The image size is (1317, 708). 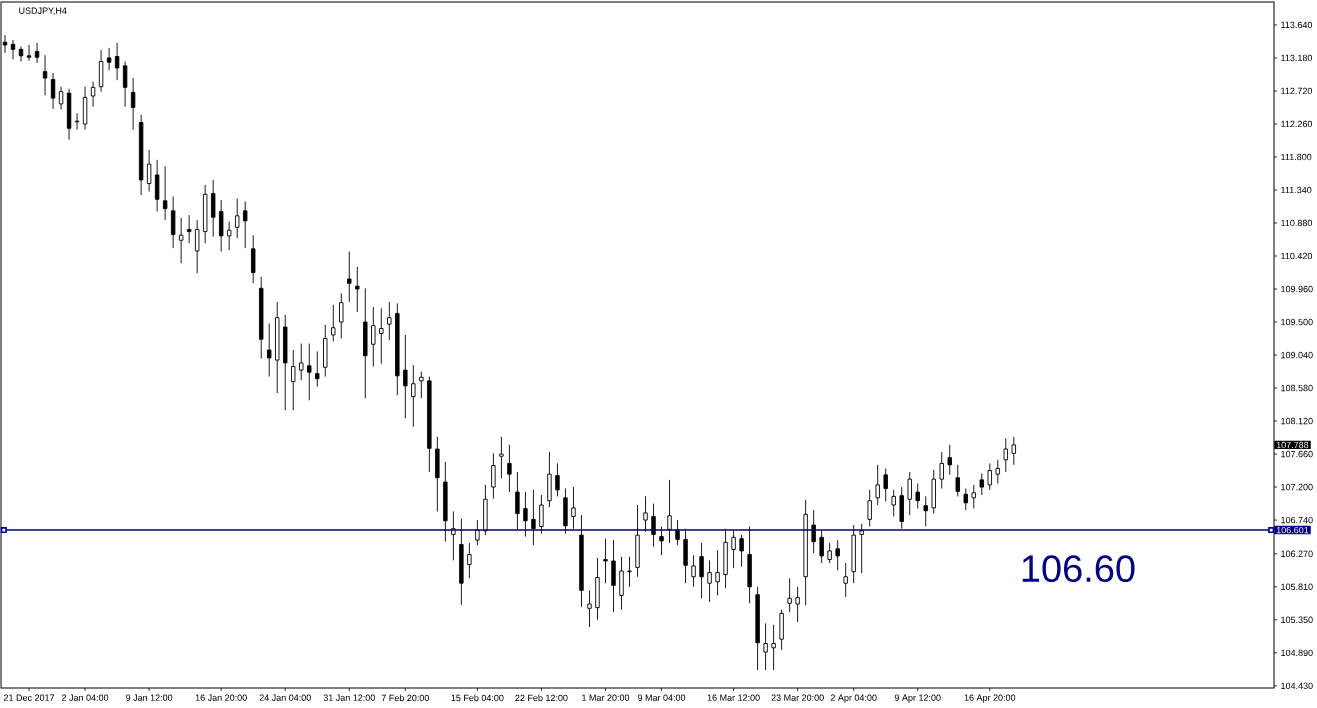 What do you see at coordinates (221, 697) in the screenshot?
I see `x-tick-label: 16 Jan 20:00` at bounding box center [221, 697].